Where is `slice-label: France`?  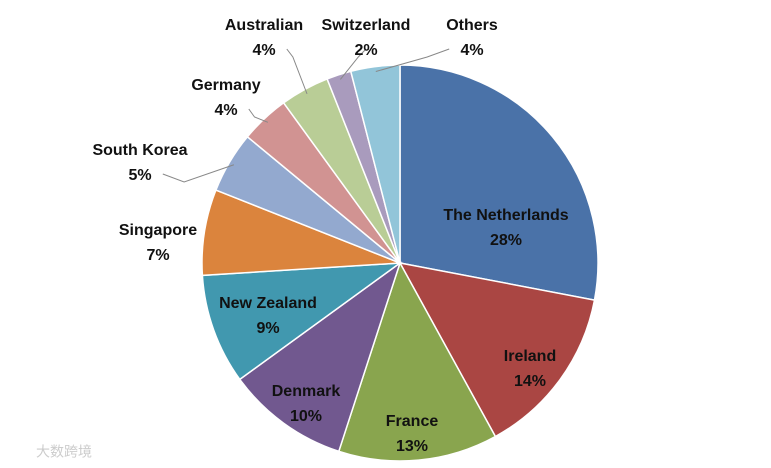
slice-label: France is located at coordinates (412, 421).